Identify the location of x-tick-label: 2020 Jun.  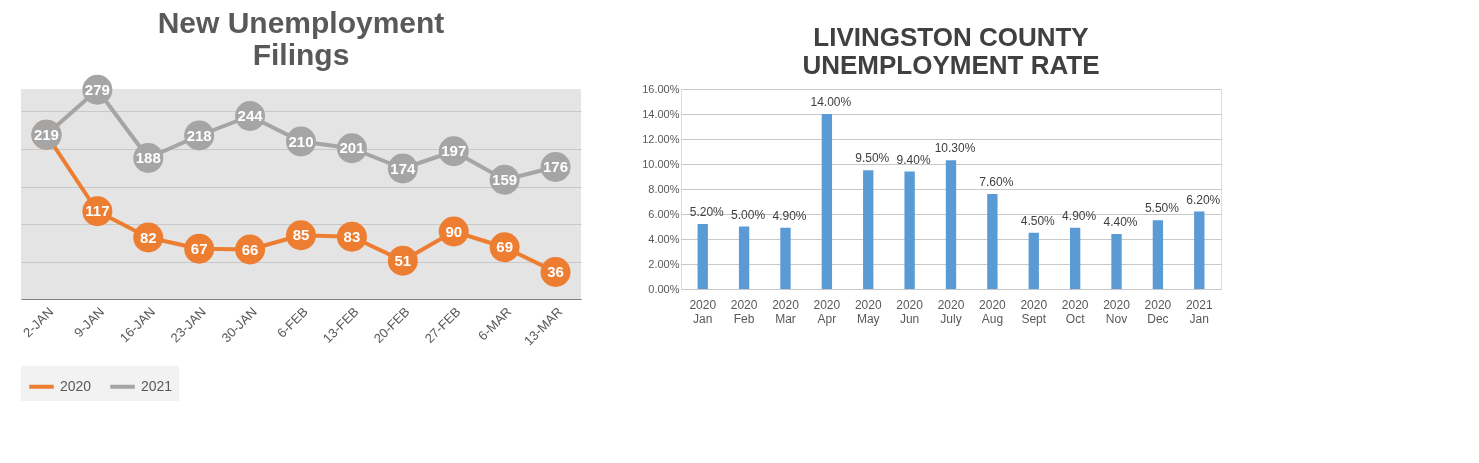
(910, 311).